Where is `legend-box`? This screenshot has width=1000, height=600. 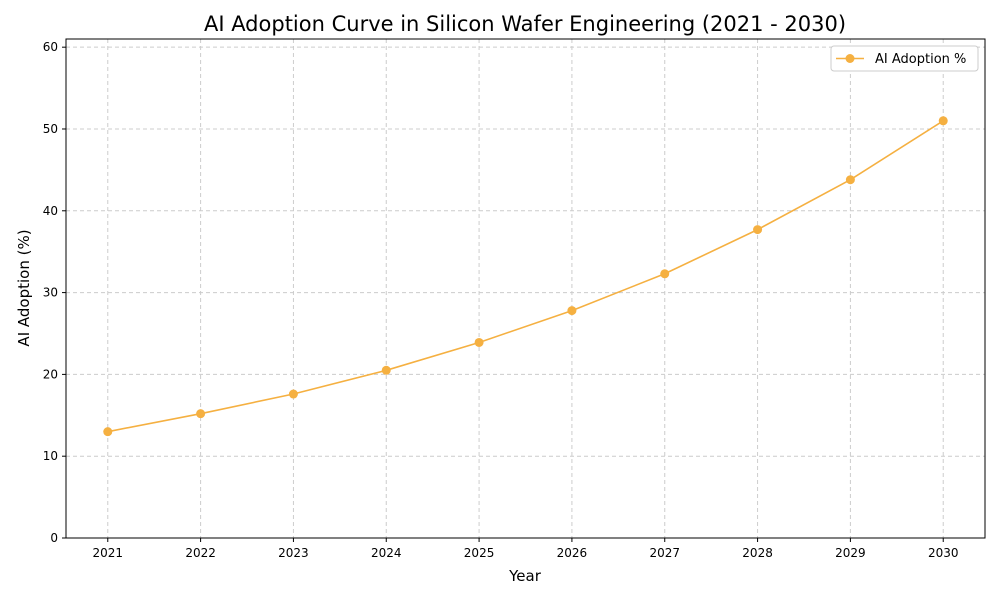 legend-box is located at coordinates (904, 58).